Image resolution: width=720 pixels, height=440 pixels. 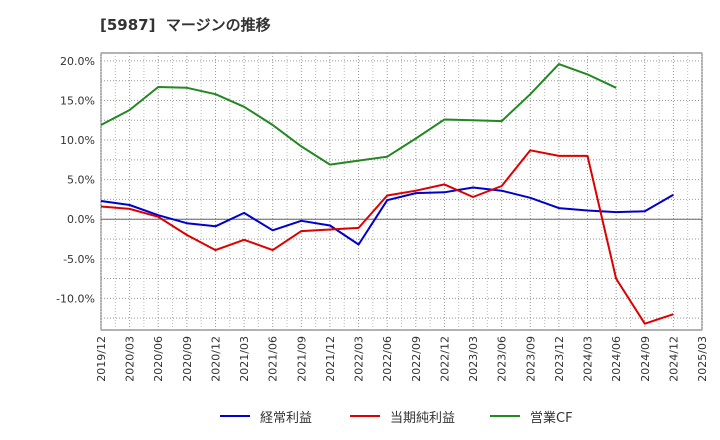 I want to click on x-tick-label: 2022/03, so click(x=359, y=359).